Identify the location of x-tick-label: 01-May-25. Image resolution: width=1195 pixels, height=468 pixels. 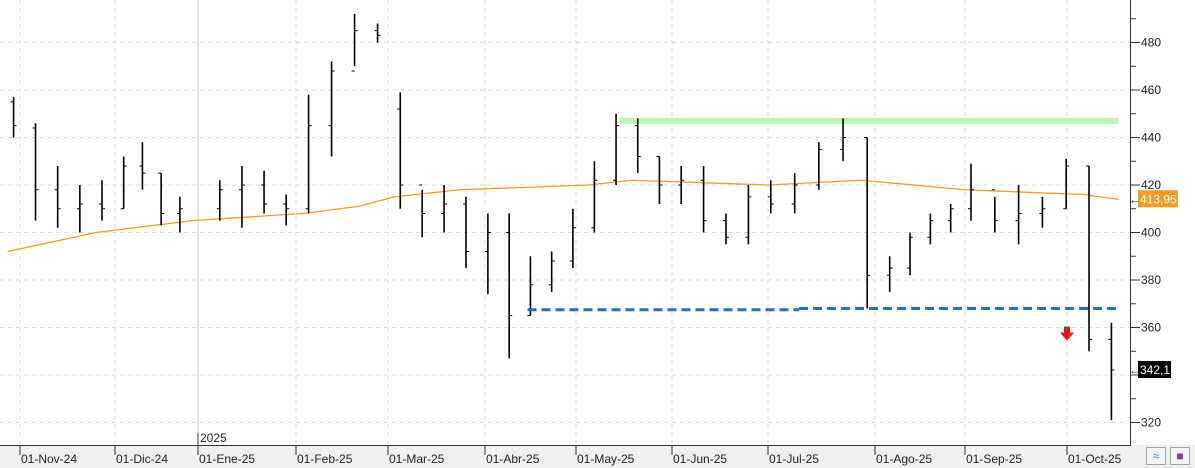
(606, 459).